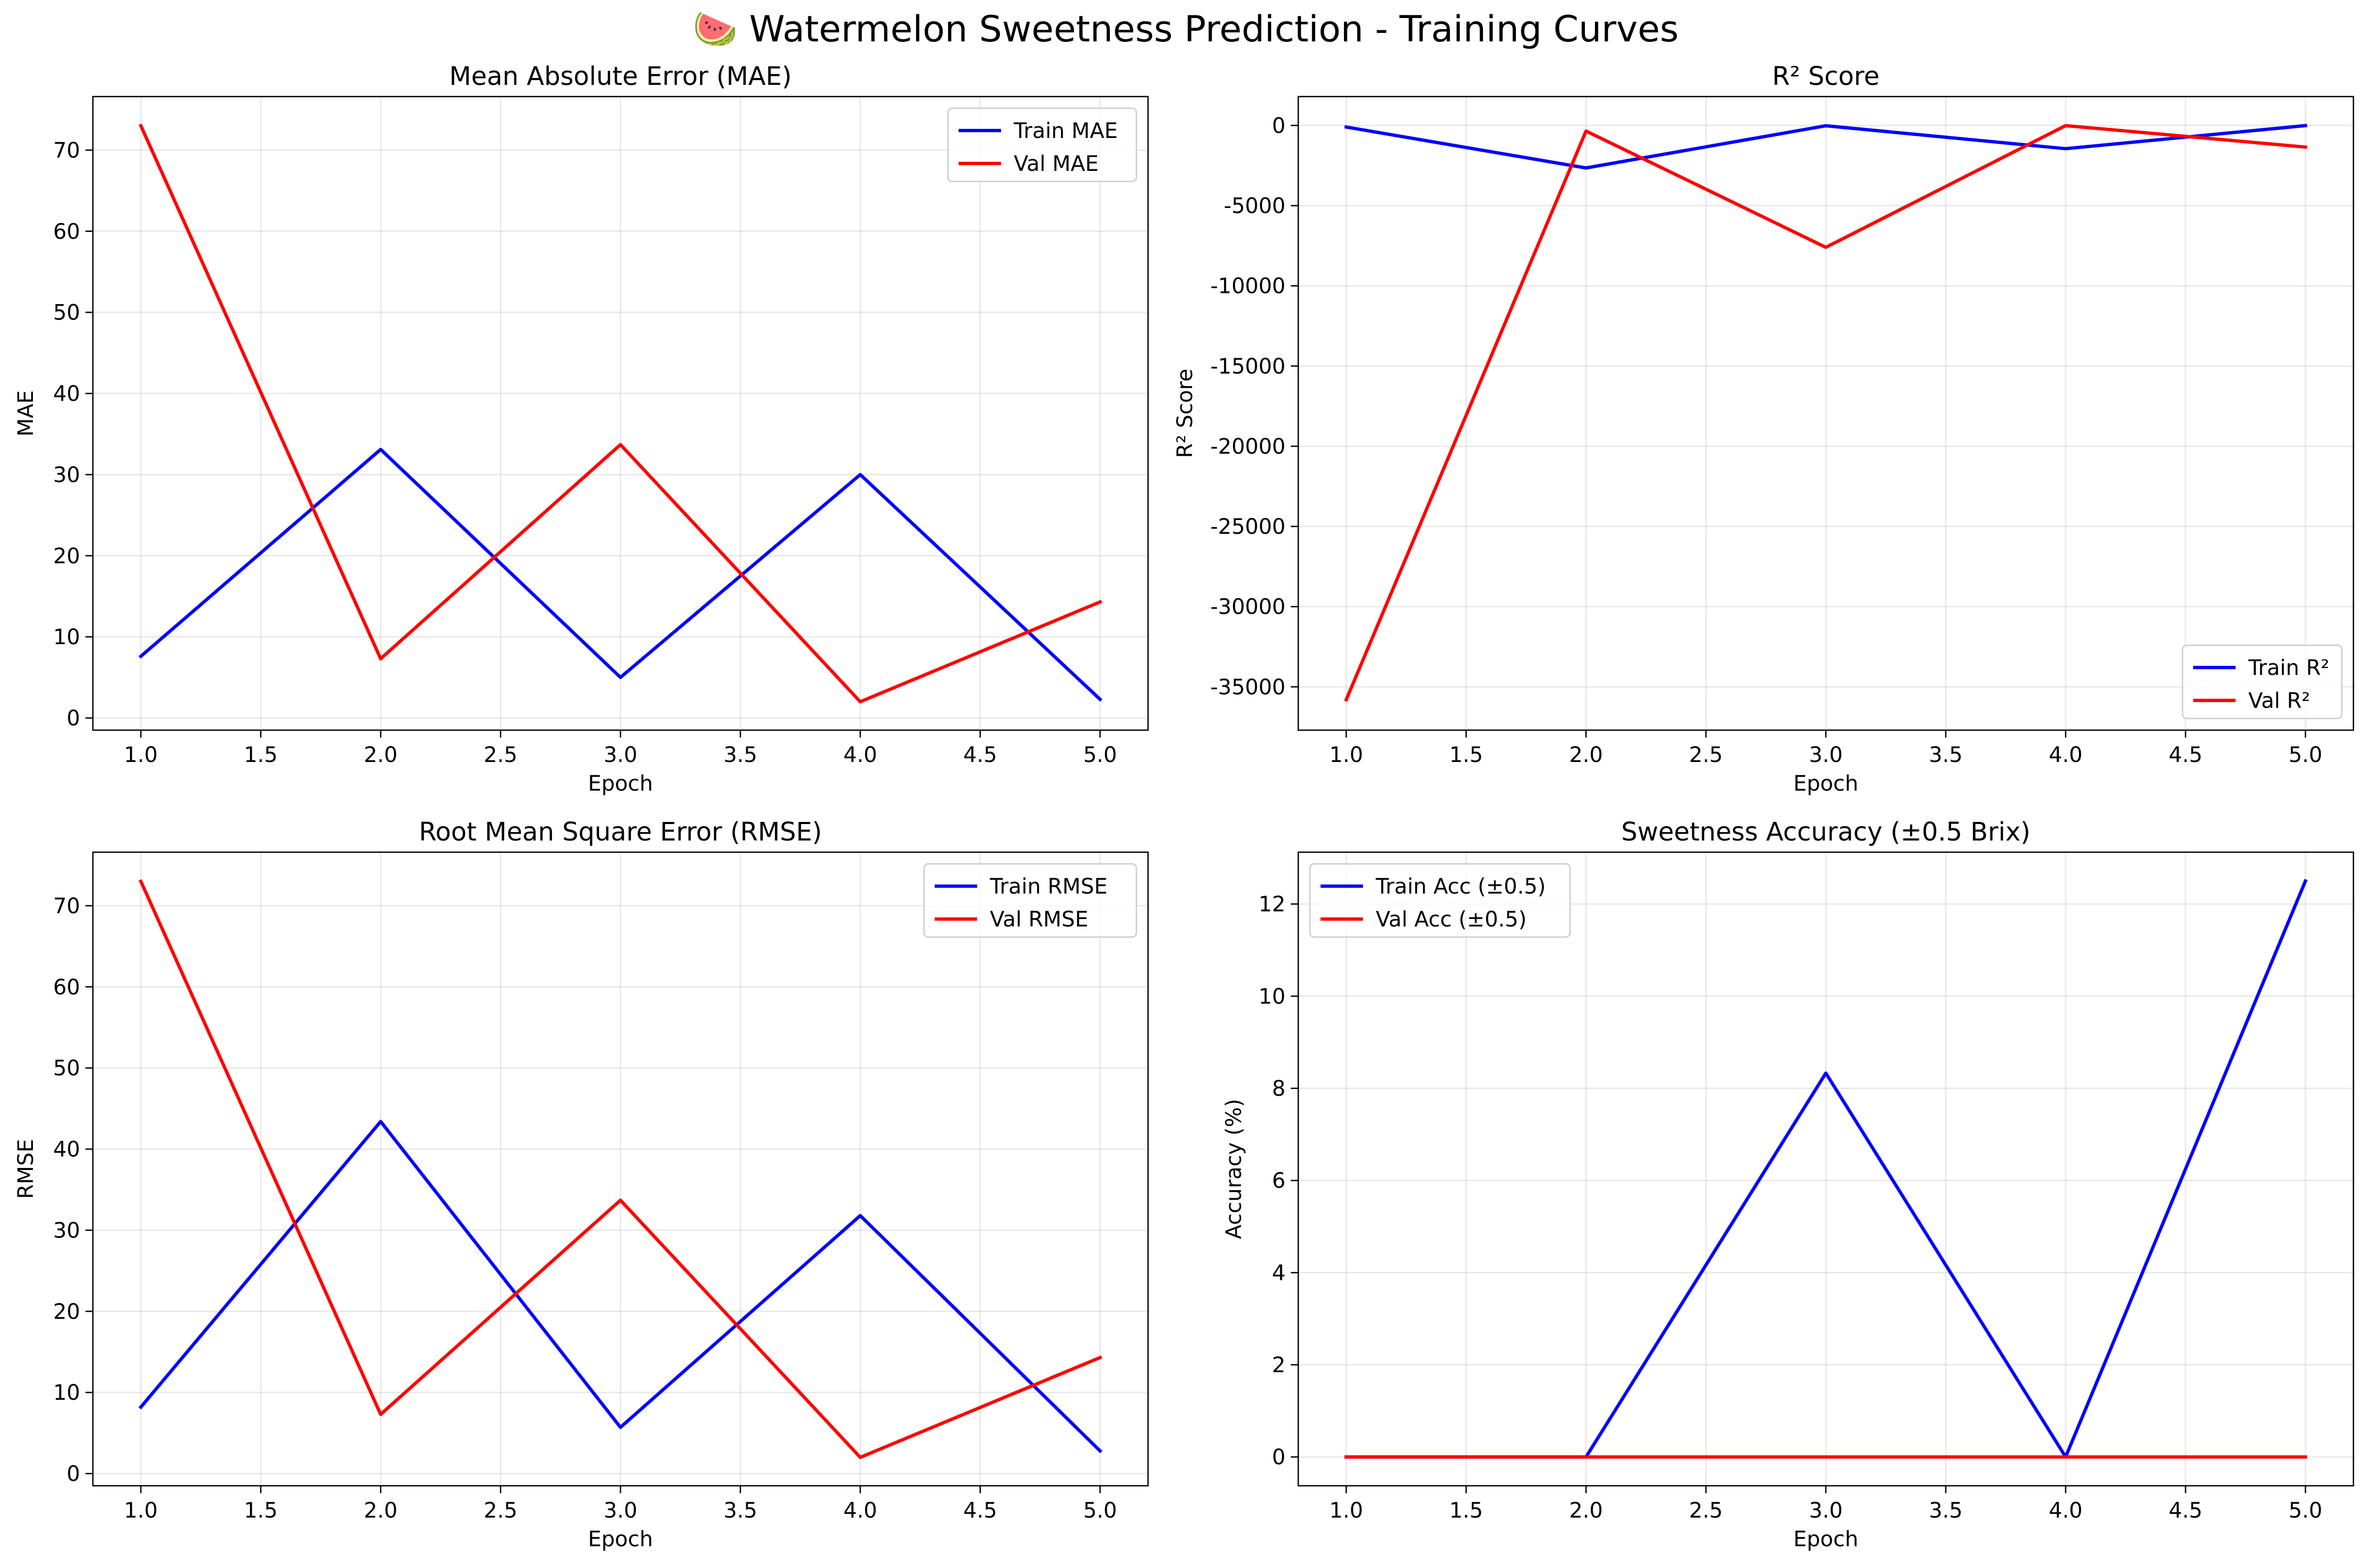 Image resolution: width=2372 pixels, height=1568 pixels. I want to click on rmse-x-tick-label-8: 5.0, so click(1100, 1510).